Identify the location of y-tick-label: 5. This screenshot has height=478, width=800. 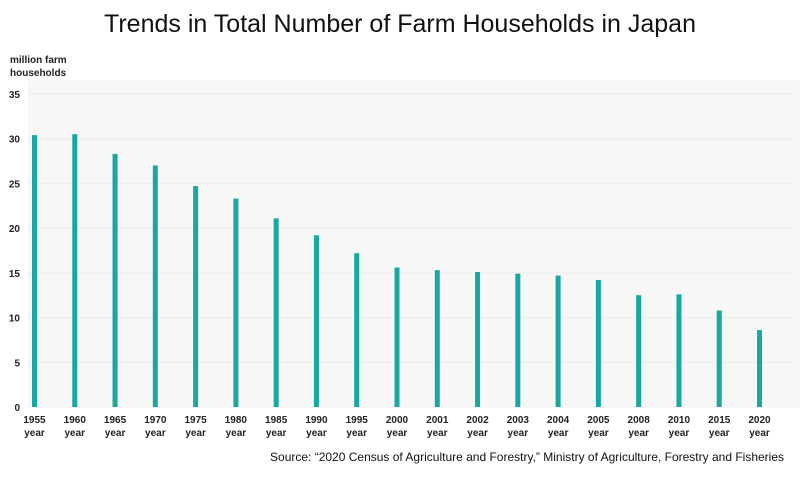
(17, 363).